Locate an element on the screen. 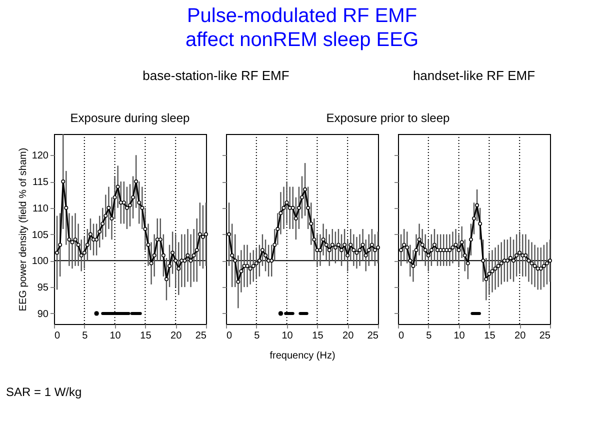 The height and width of the screenshot is (444, 602). x-axis-title: frequency (Hz) is located at coordinates (303, 356).